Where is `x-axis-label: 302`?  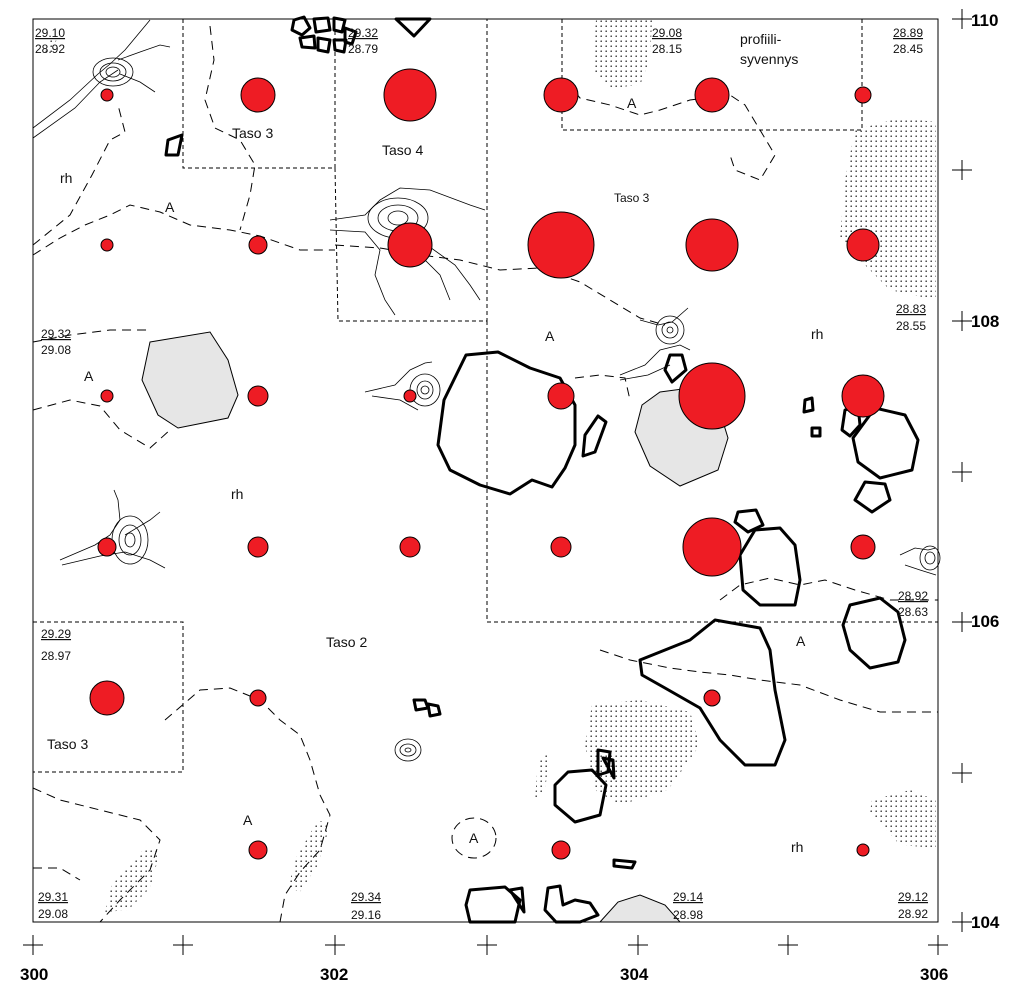 x-axis-label: 302 is located at coordinates (334, 974).